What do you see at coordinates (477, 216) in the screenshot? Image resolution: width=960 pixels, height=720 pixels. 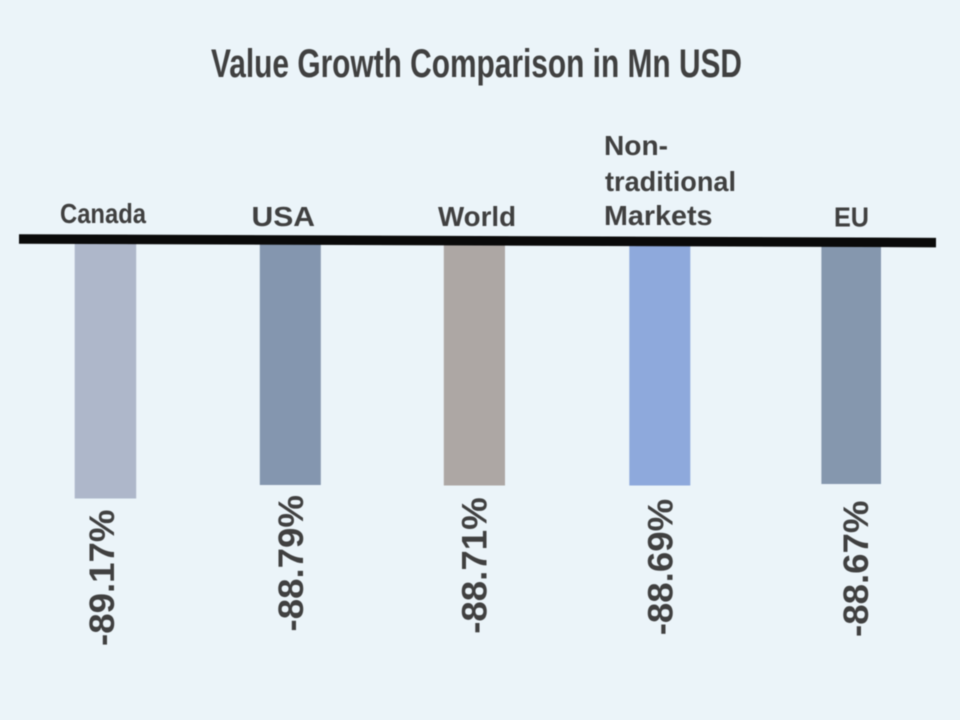 I see `svg-text: World` at bounding box center [477, 216].